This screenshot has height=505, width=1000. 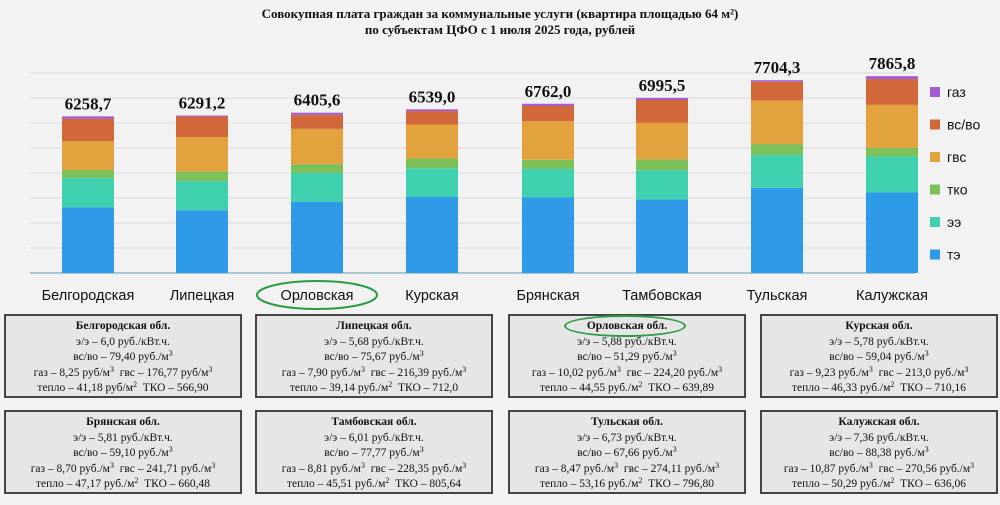 What do you see at coordinates (954, 222) in the screenshot?
I see `legend-label: ээ` at bounding box center [954, 222].